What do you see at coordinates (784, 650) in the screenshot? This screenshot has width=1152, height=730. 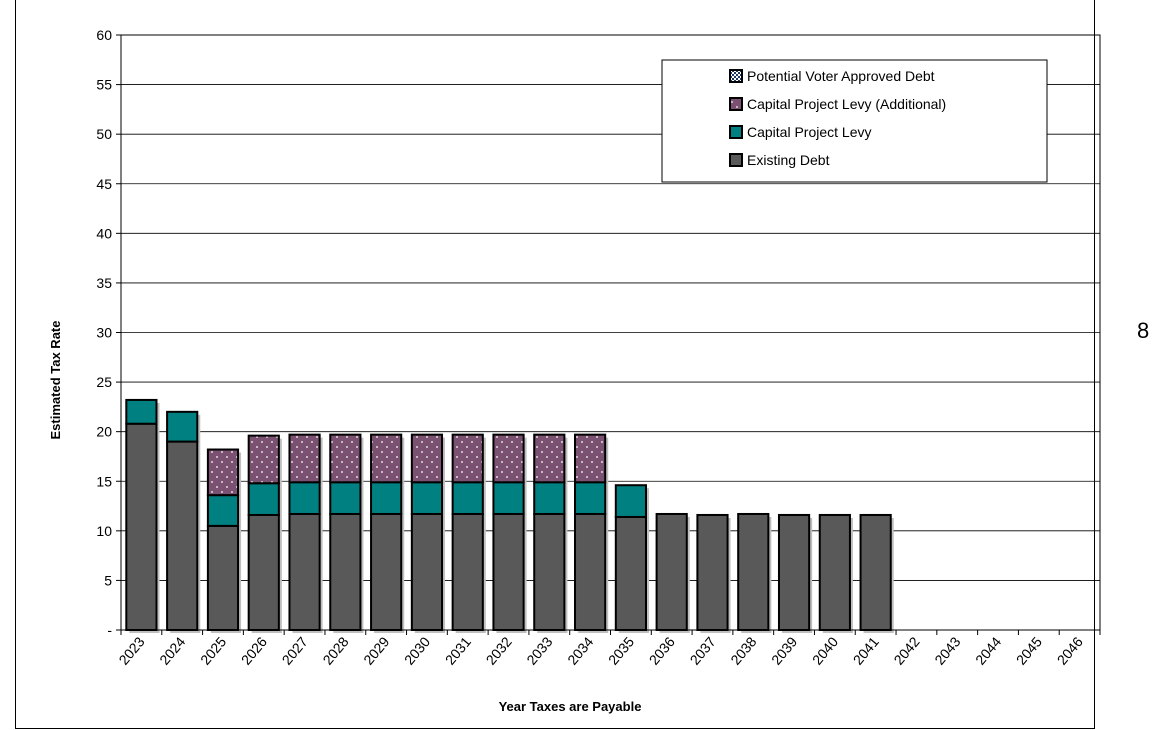 I see `x-tick-label: 2039` at bounding box center [784, 650].